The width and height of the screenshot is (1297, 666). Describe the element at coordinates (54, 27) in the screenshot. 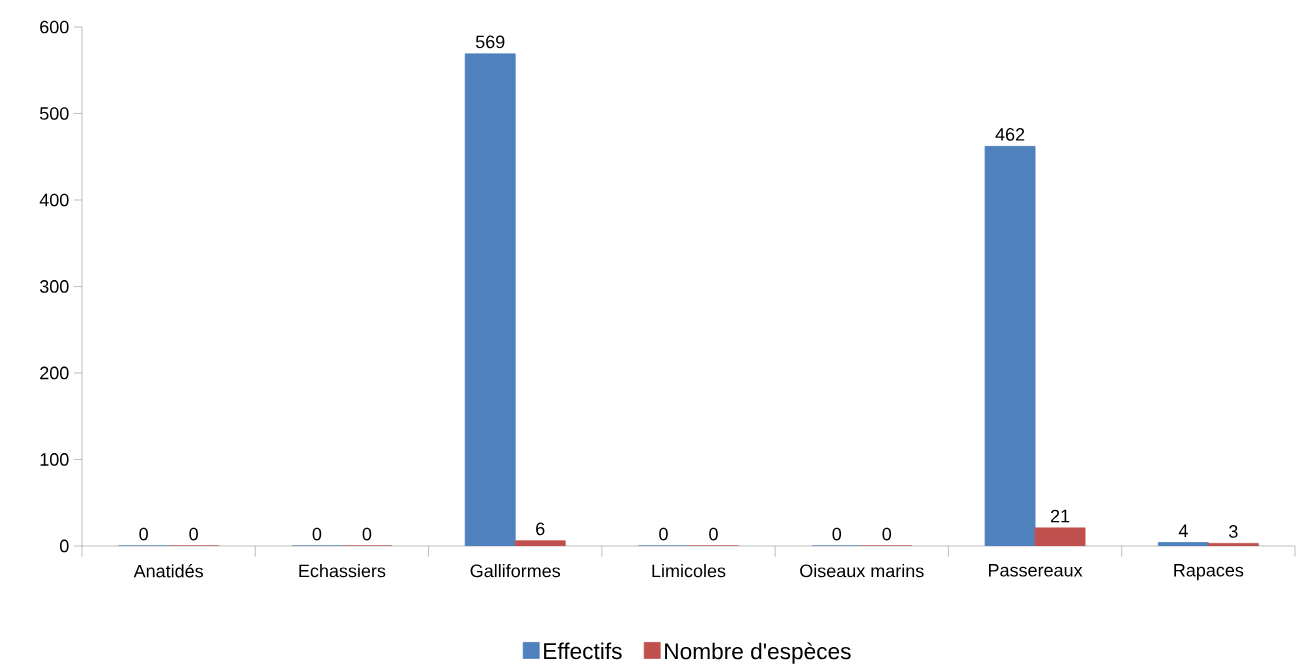

I see `y-tick-label: 600` at that location.